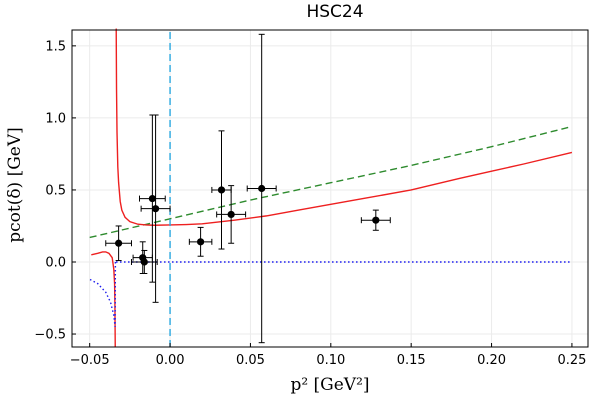 The image size is (600, 400). What do you see at coordinates (250, 360) in the screenshot?
I see `x-tick-label: 0.05` at bounding box center [250, 360].